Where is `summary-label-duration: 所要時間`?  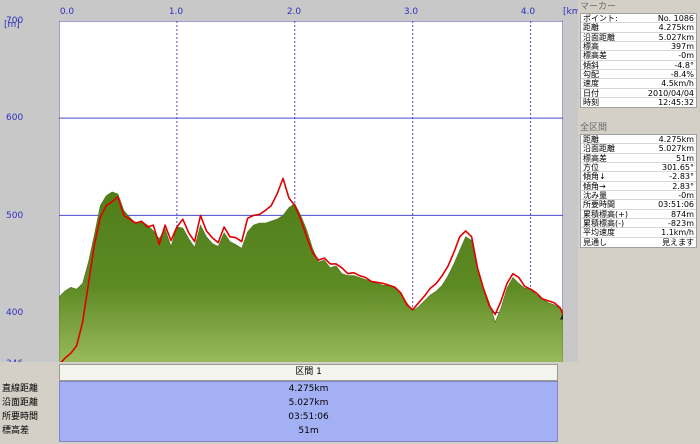
summary-label-duration: 所要時間 is located at coordinates (20, 417).